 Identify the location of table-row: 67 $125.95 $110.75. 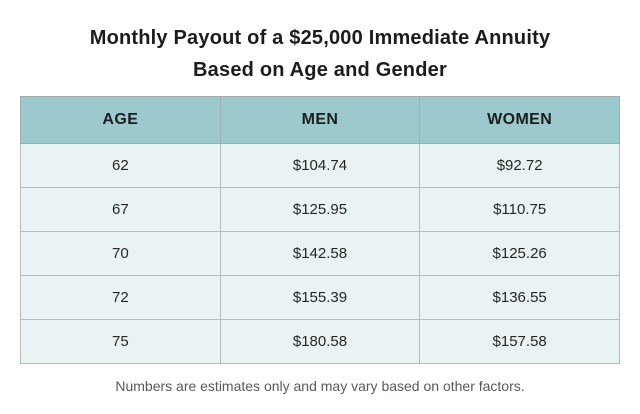
(320, 209).